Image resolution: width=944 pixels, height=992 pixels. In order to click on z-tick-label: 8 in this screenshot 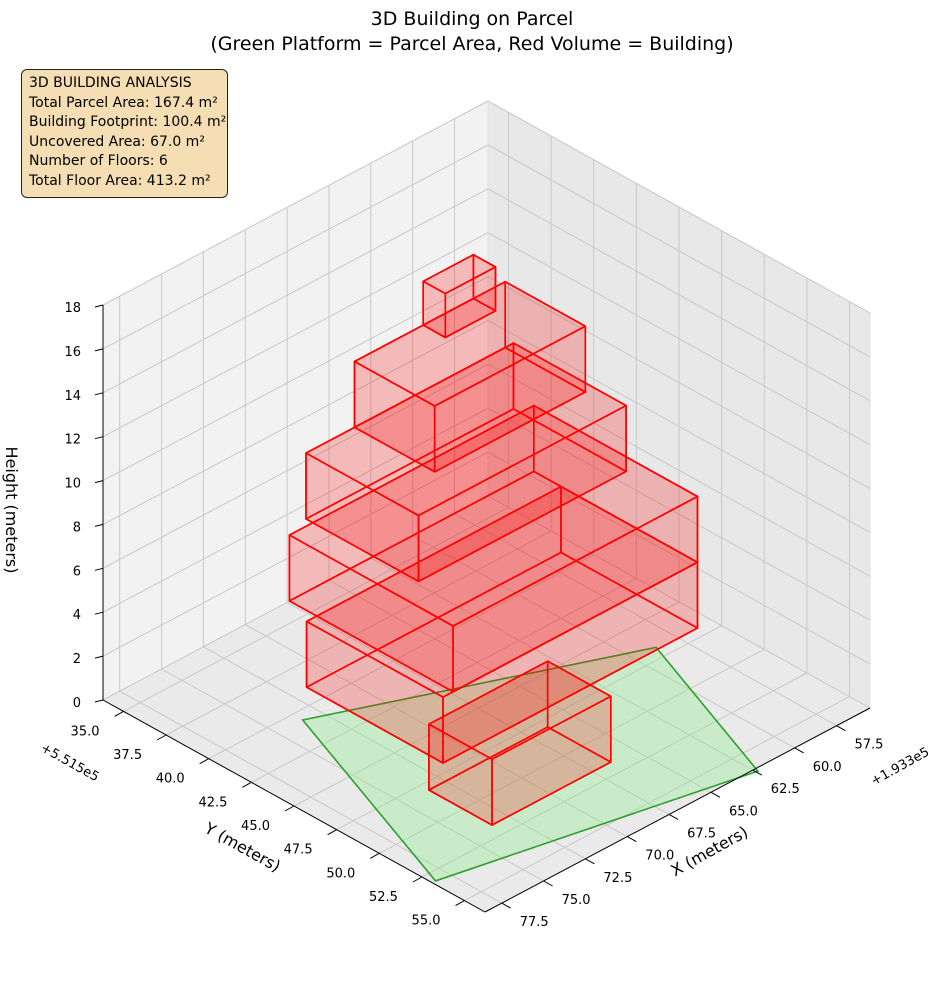, I will do `click(77, 527)`.